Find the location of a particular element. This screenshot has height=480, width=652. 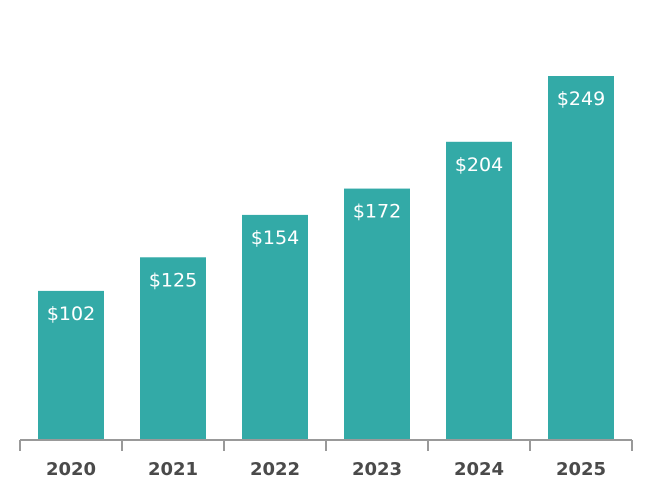

x-axis-tick-labels: 2020 2021 2022 2023 2024 2025 is located at coordinates (326, 469).